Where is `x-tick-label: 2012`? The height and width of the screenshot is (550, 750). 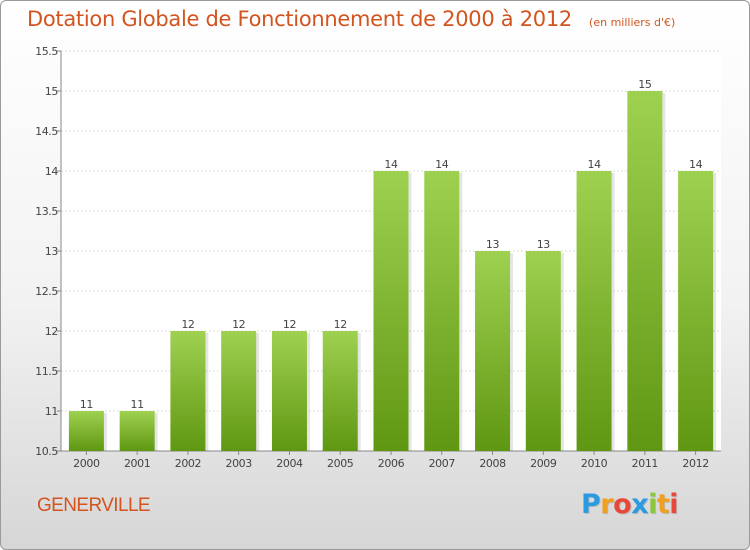
x-tick-label: 2012 is located at coordinates (695, 463).